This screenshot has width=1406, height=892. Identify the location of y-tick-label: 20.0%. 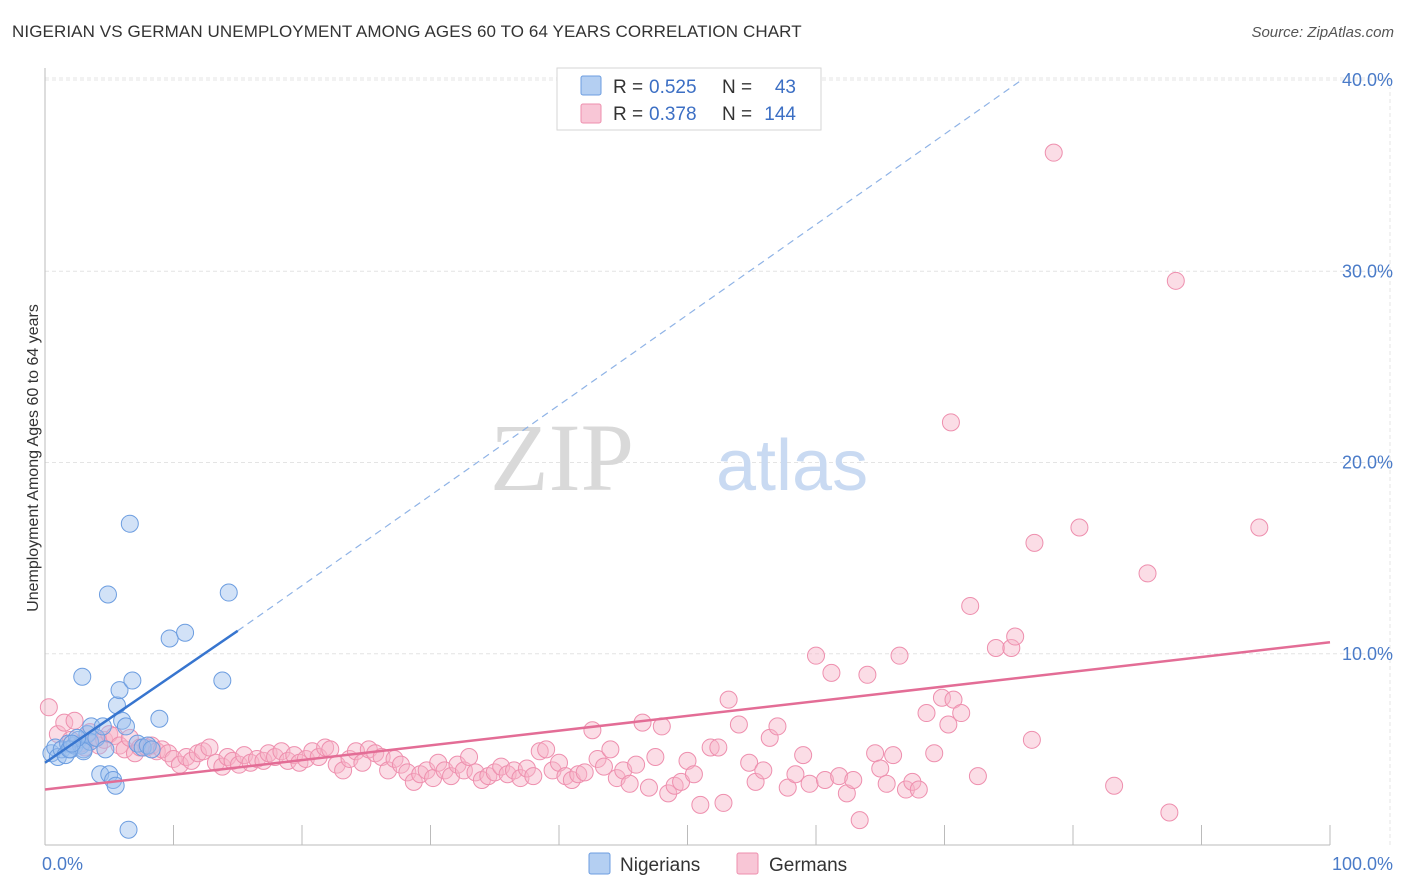
(1367, 463).